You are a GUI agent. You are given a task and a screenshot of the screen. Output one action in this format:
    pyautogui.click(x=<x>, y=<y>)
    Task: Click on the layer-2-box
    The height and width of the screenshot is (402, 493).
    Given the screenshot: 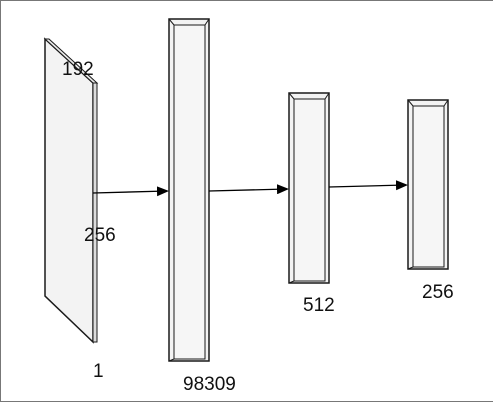 What is the action you would take?
    pyautogui.click(x=309, y=188)
    